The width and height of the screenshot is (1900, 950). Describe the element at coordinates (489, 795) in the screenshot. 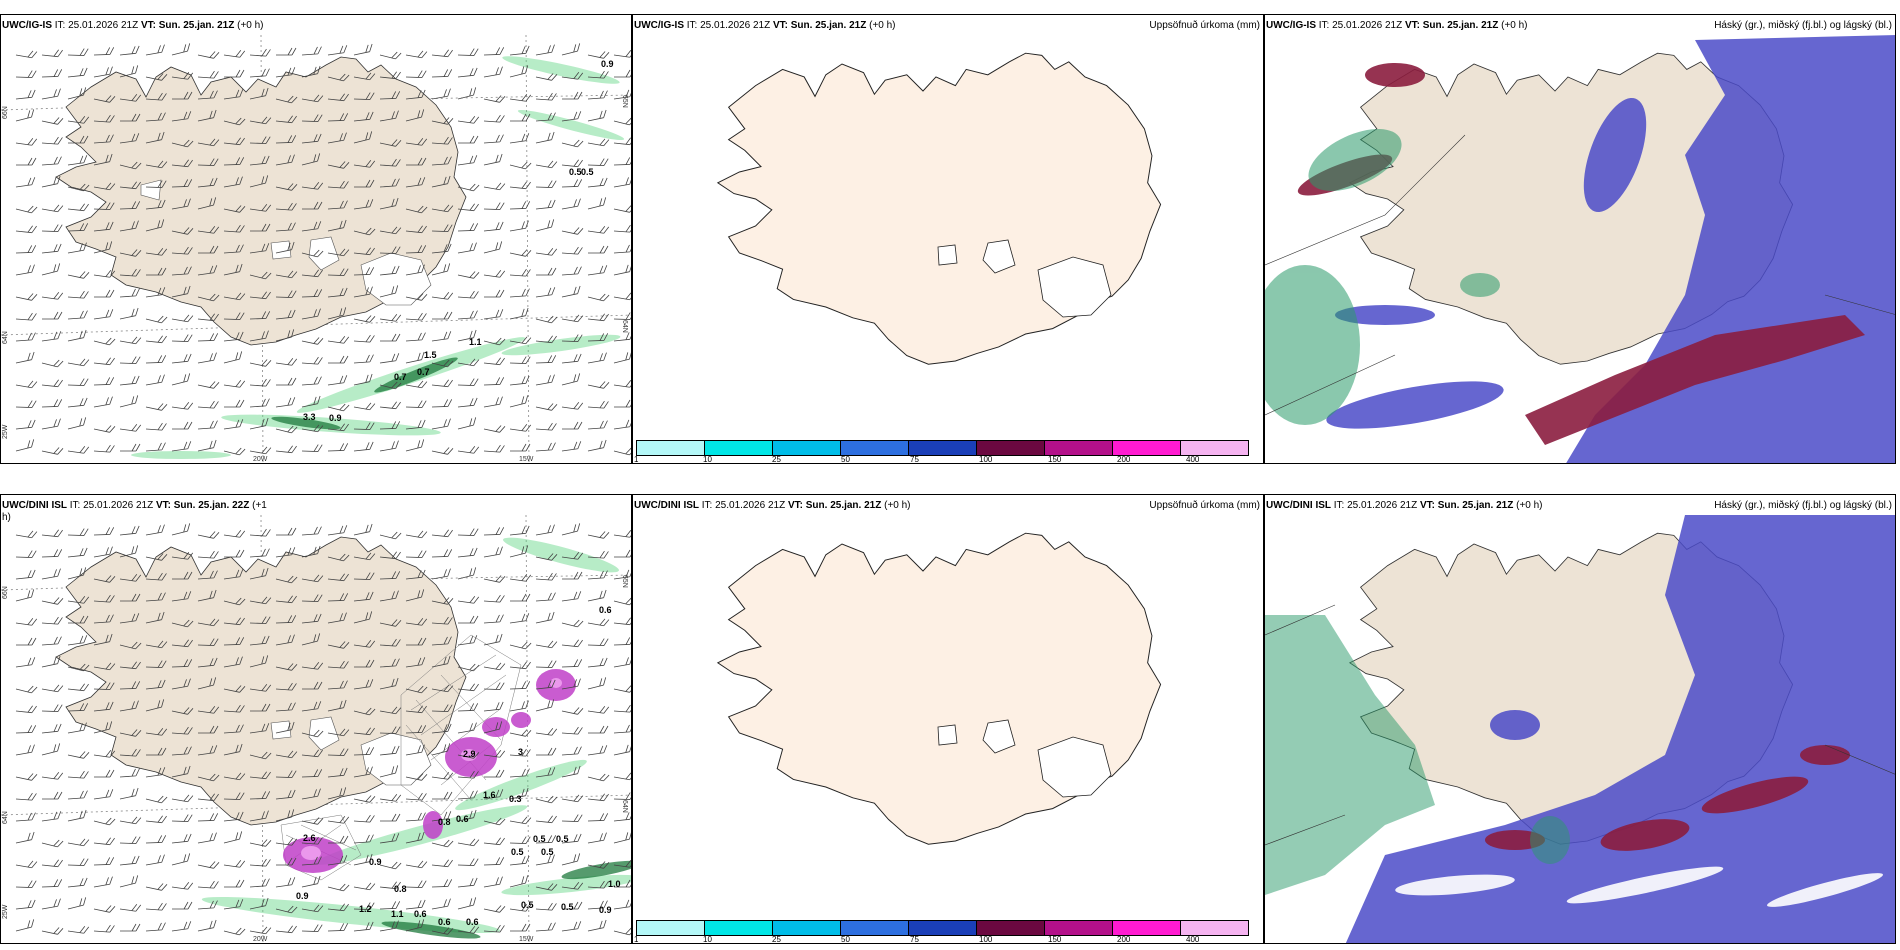

I see `precip-value: 1.6` at that location.